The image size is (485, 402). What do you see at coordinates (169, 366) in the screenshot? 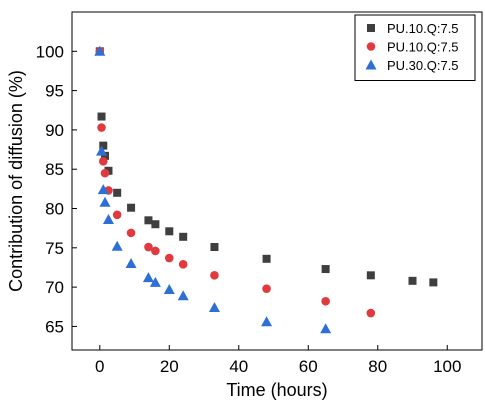
I see `x-tick-label: 20` at bounding box center [169, 366].